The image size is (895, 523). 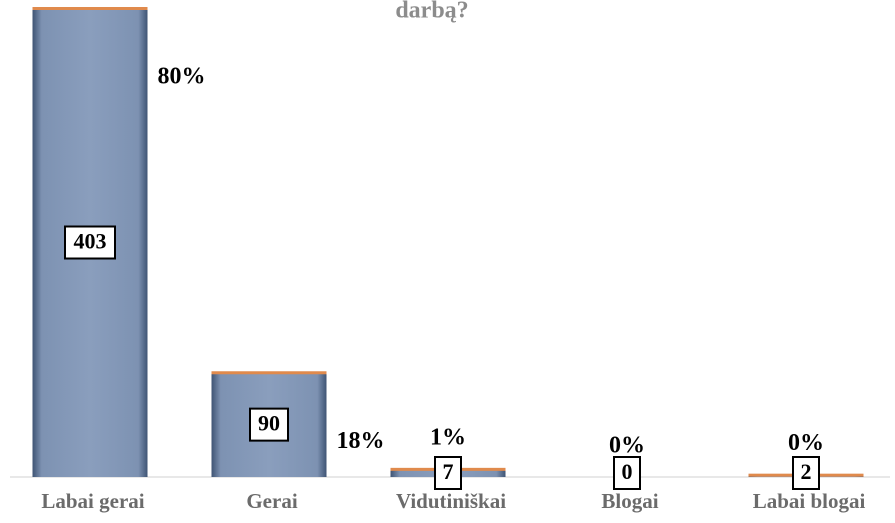 I want to click on x-tick-label: Labai gerai, so click(x=92, y=501).